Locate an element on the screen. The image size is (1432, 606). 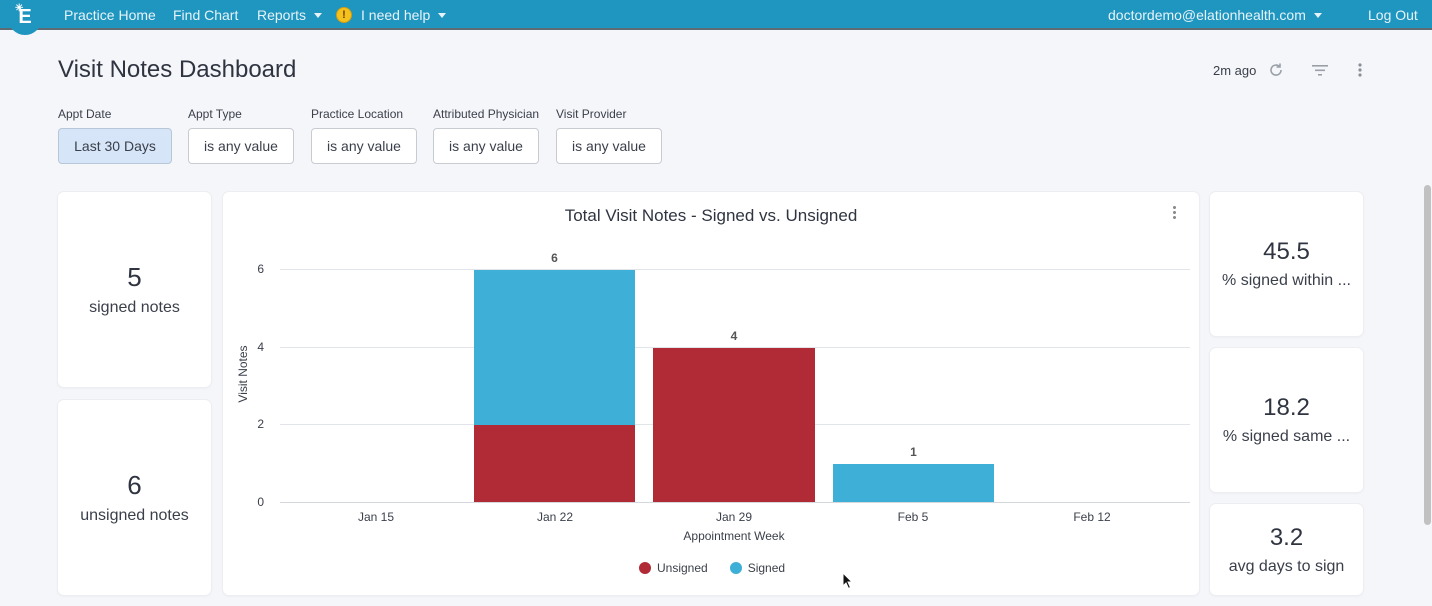
more-vertical-icon is located at coordinates (1360, 70).